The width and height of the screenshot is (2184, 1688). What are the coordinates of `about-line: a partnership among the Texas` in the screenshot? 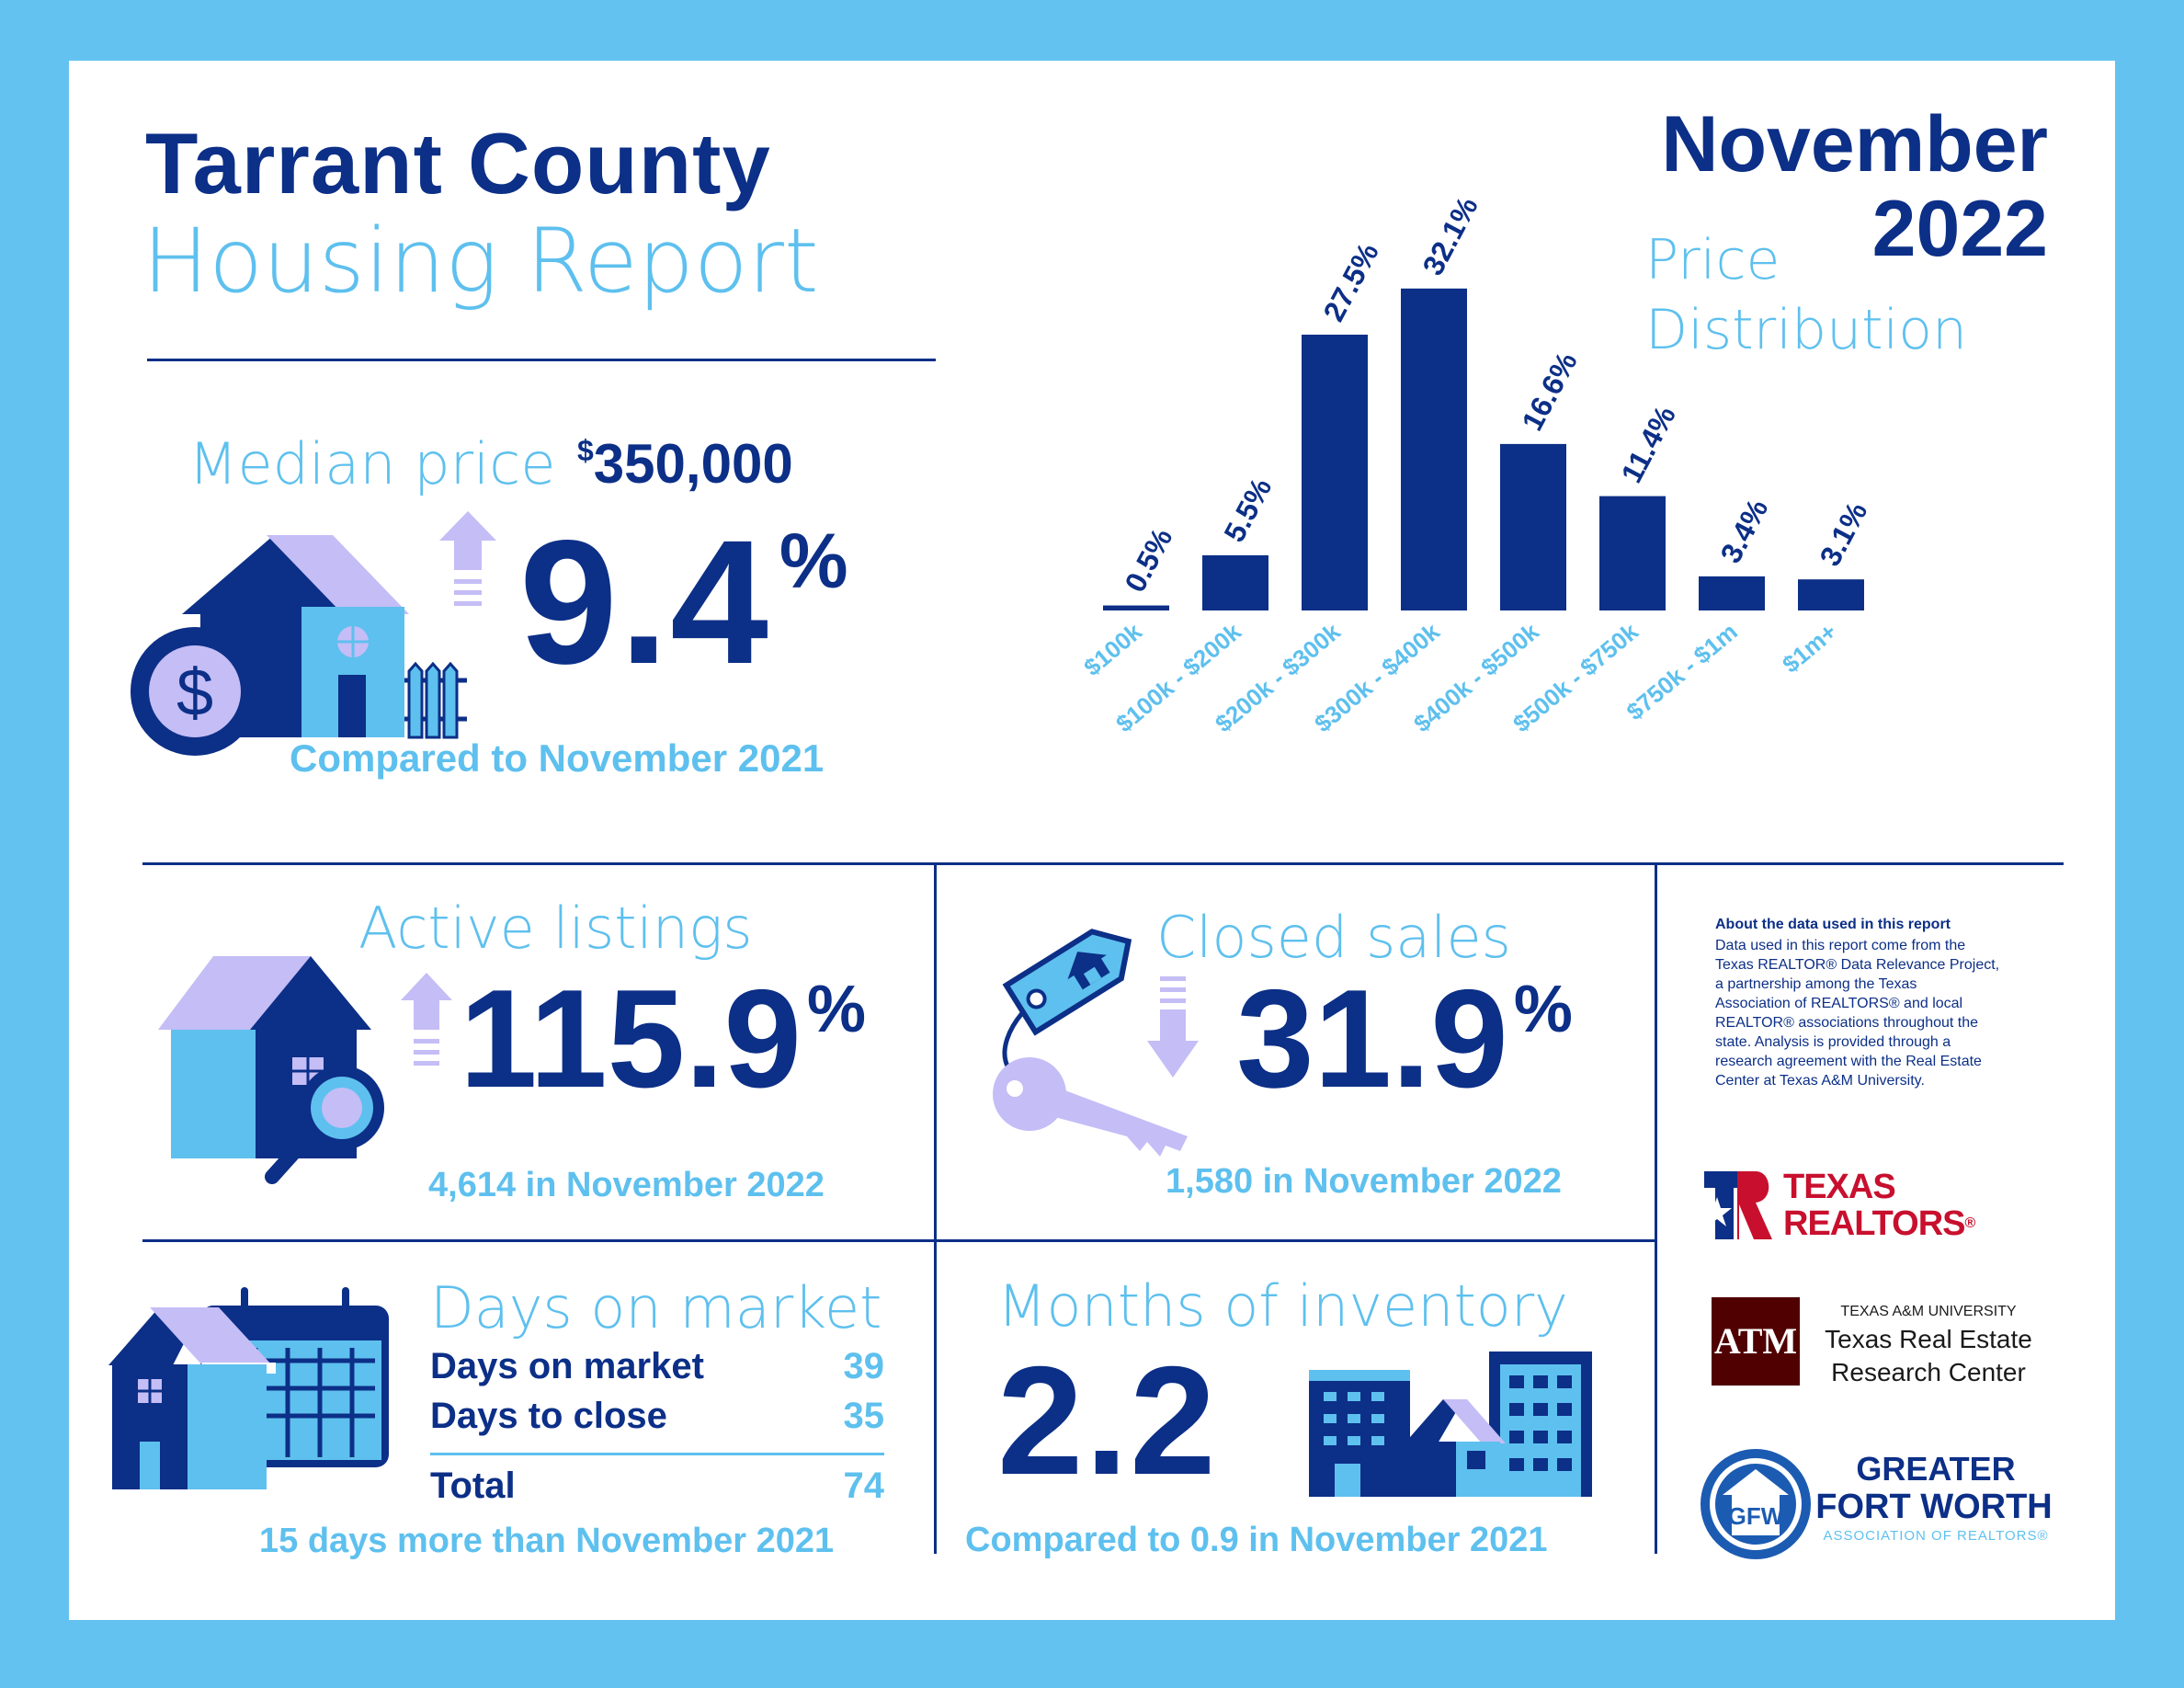 It's located at (1816, 984).